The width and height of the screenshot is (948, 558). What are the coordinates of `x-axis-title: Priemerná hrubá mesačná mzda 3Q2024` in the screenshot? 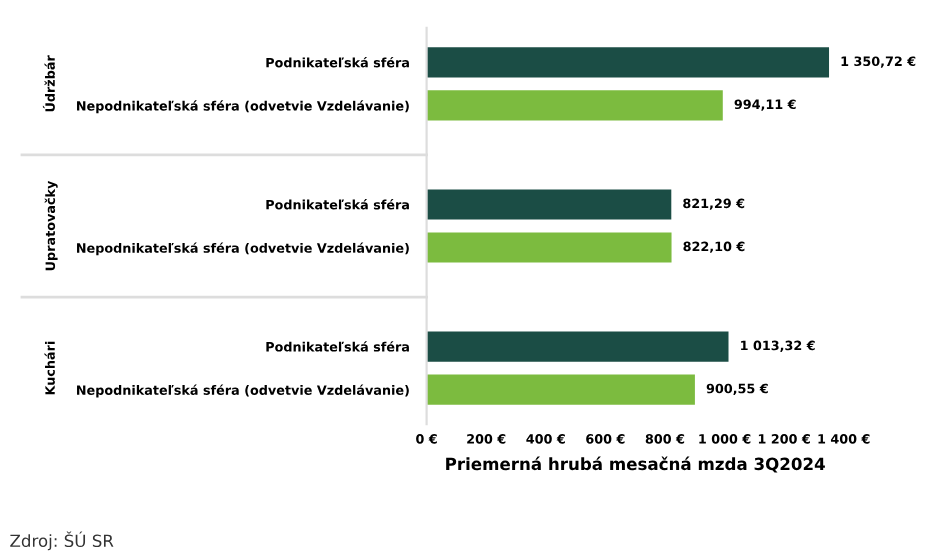 It's located at (635, 464).